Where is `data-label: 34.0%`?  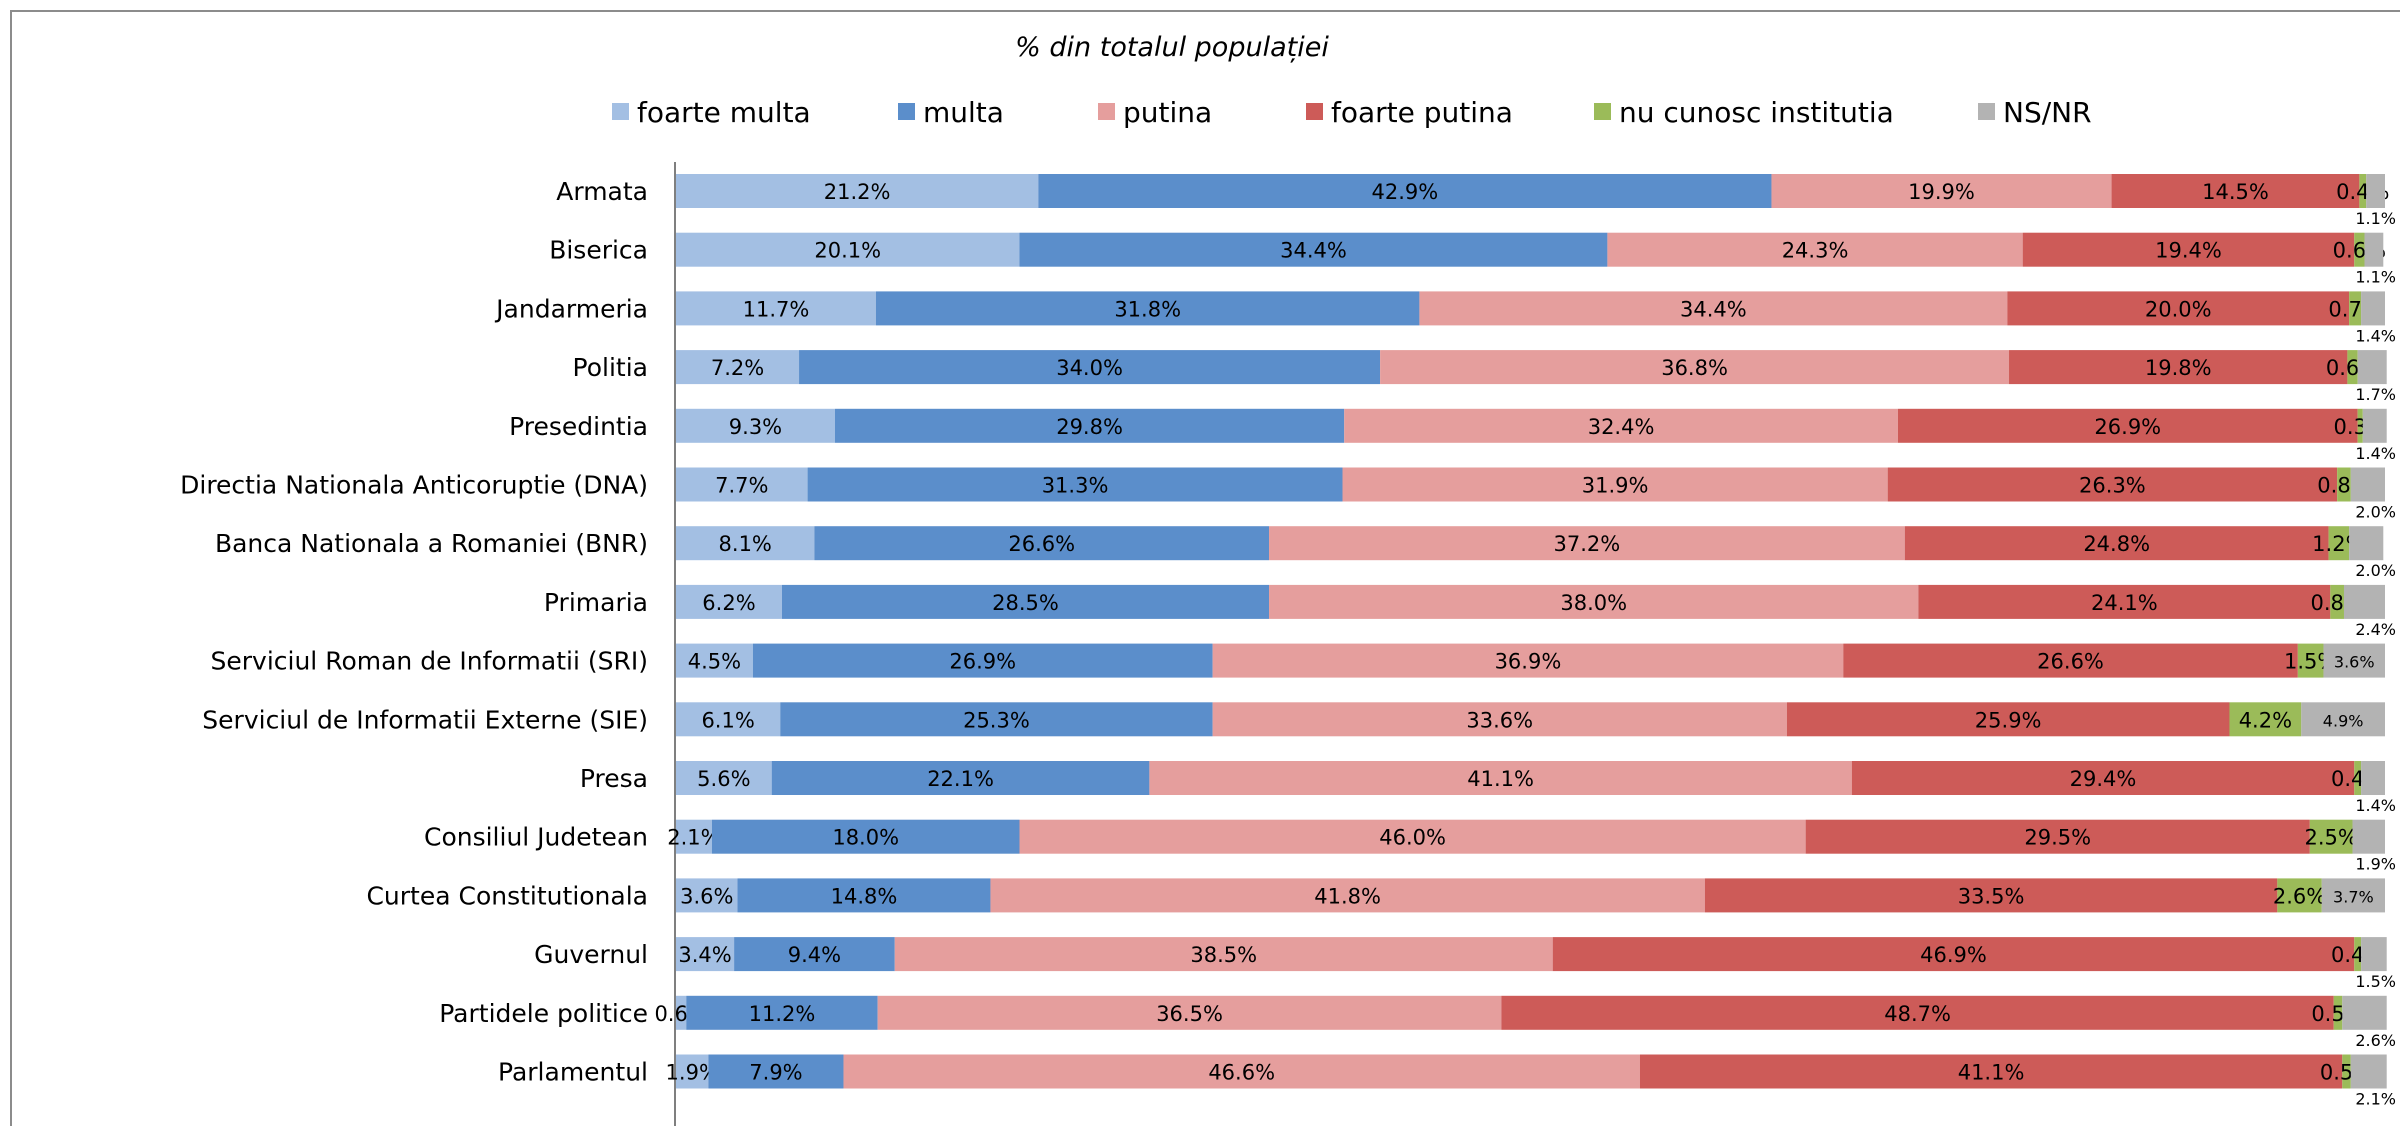
data-label: 34.0% is located at coordinates (1089, 368).